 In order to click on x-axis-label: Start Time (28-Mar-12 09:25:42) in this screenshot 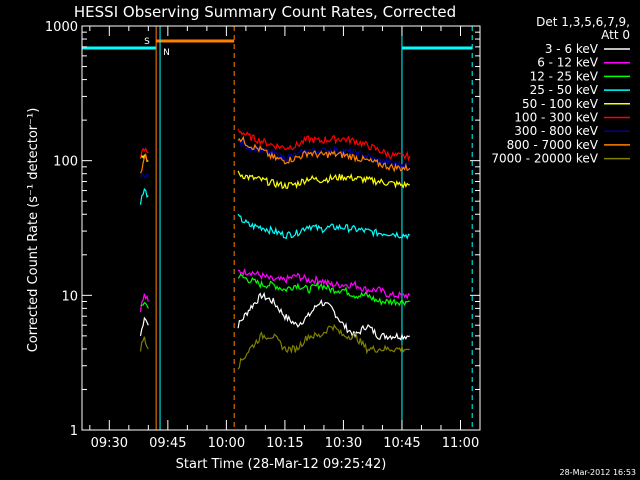, I will do `click(281, 464)`.